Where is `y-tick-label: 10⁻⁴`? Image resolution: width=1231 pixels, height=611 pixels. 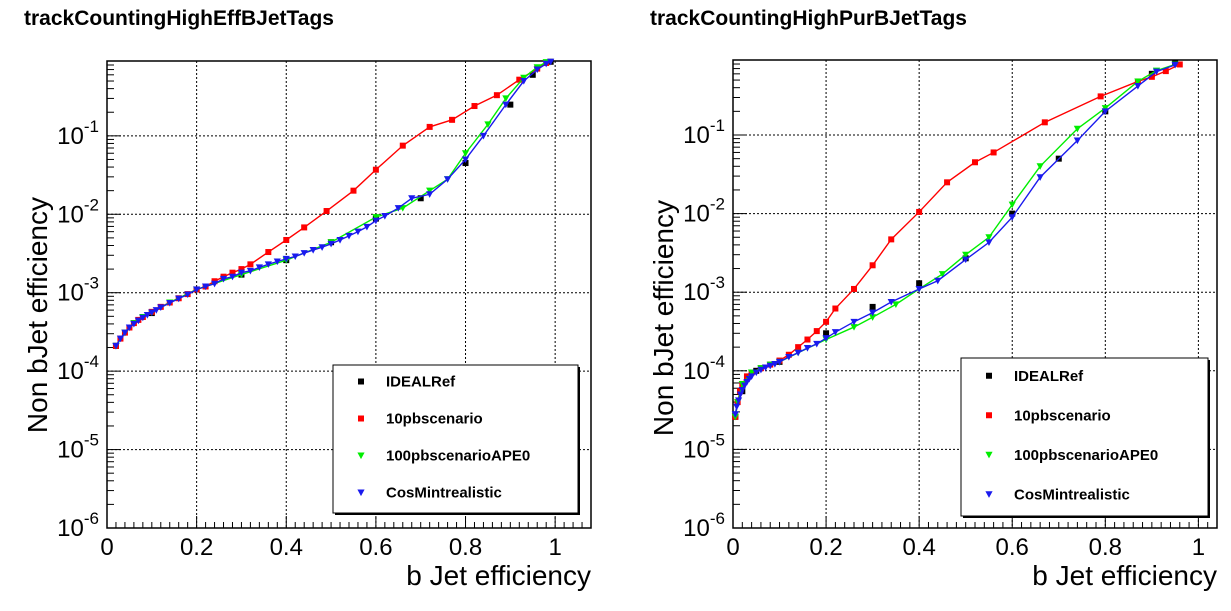
y-tick-label: 10⁻⁴ is located at coordinates (78, 368).